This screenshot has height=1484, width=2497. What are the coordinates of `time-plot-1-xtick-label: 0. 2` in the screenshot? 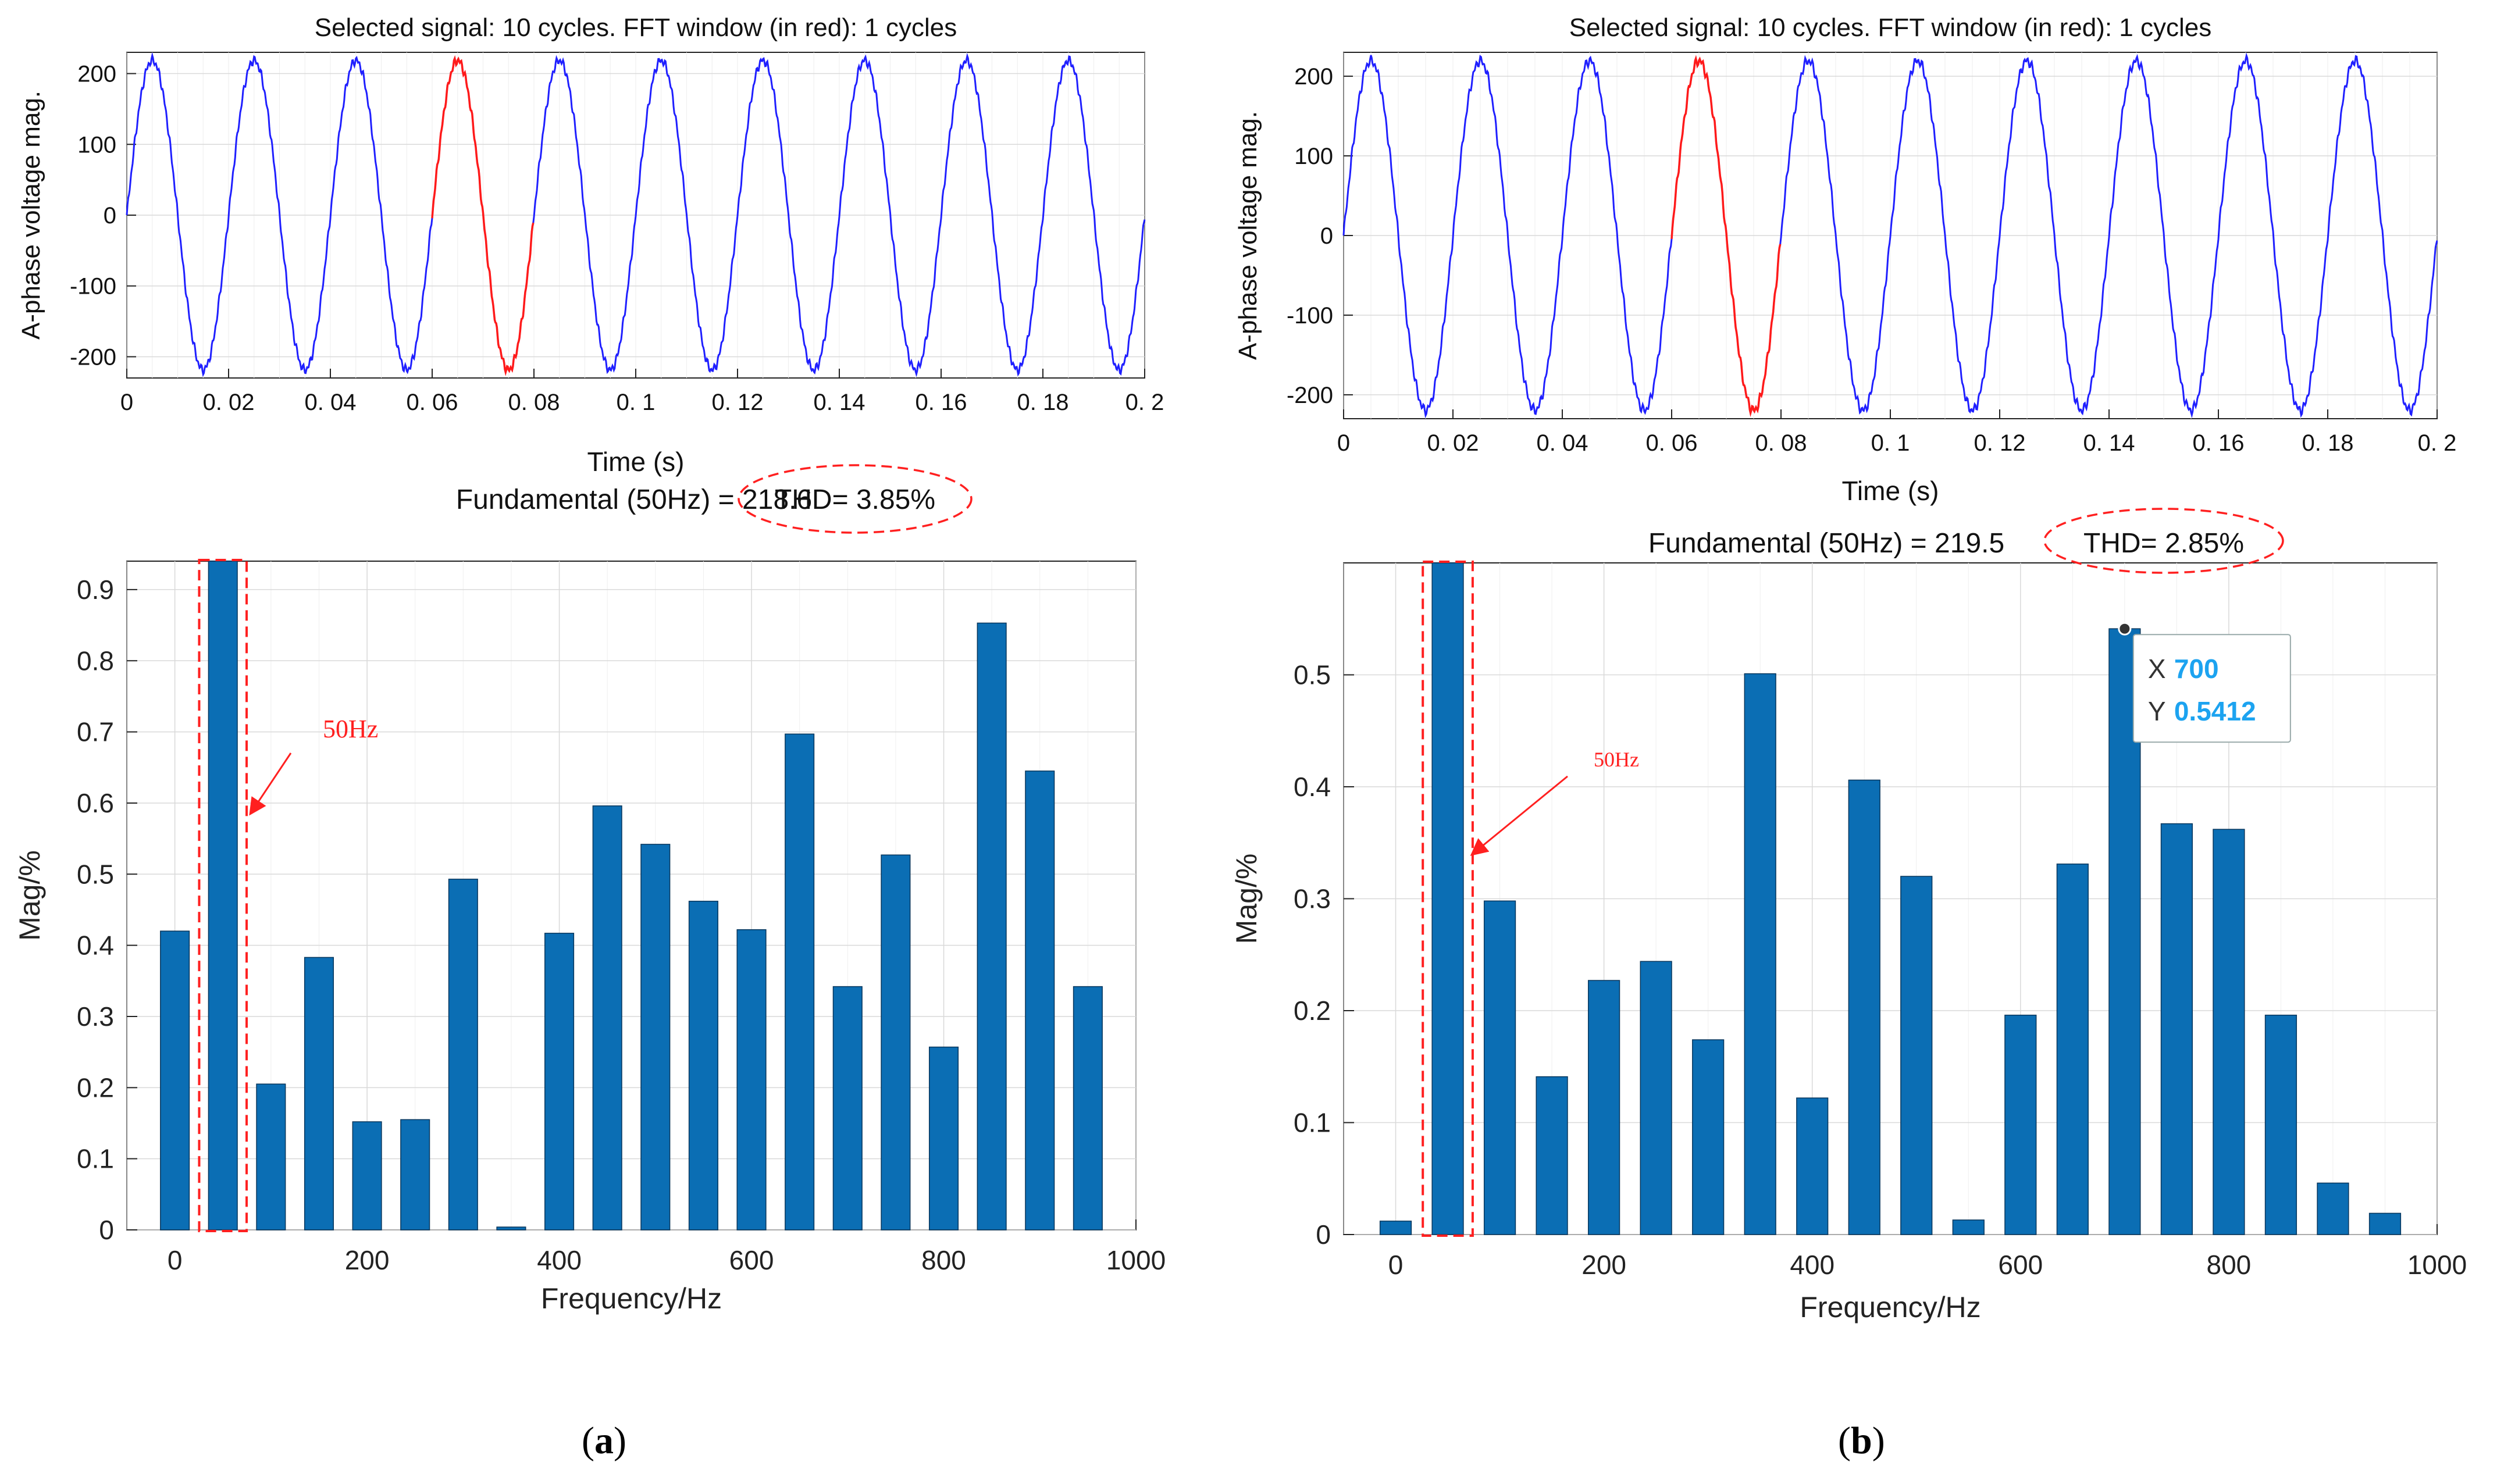 It's located at (2438, 443).